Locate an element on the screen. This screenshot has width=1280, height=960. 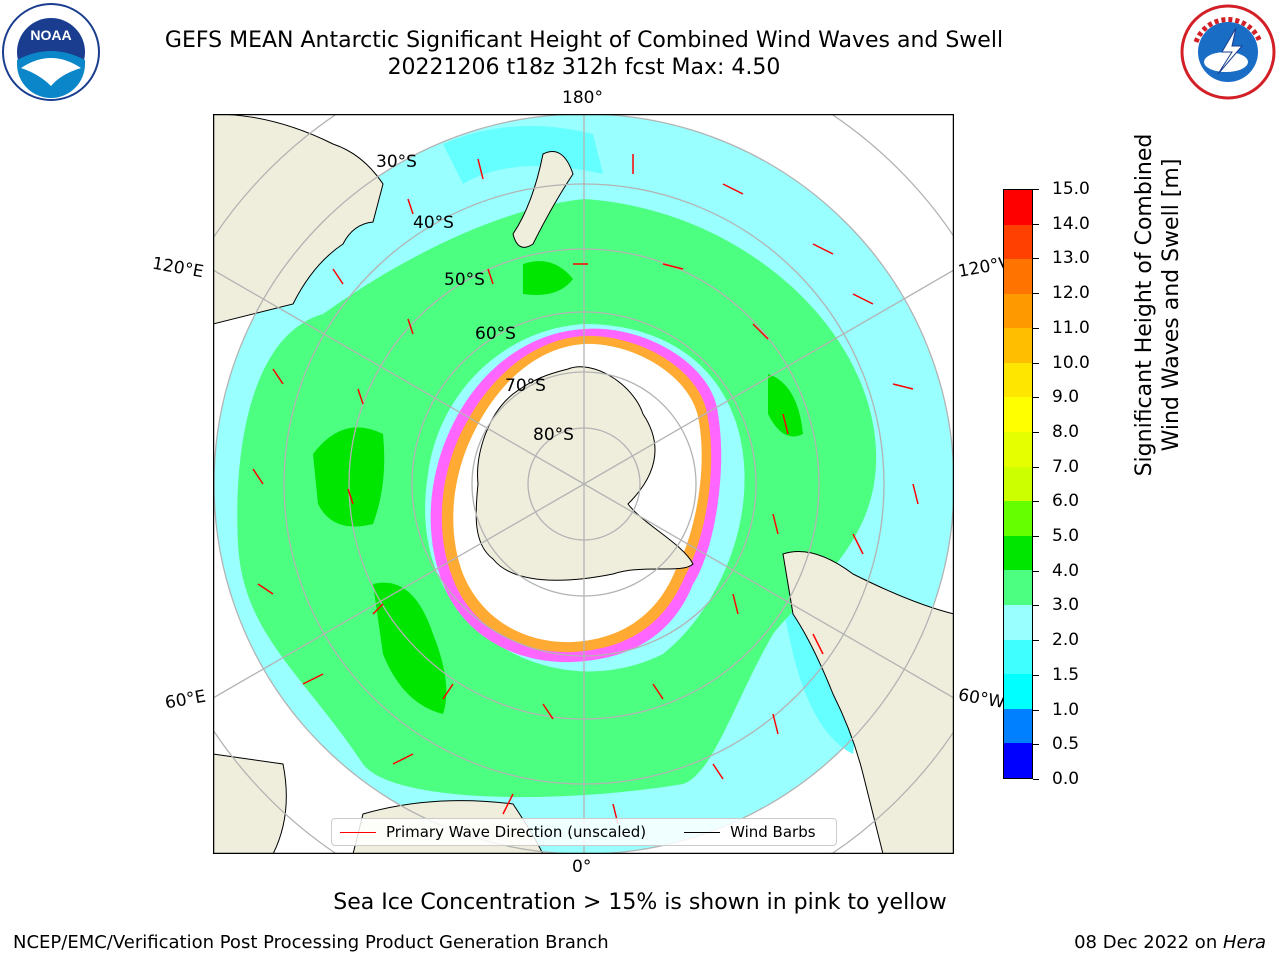
lat-label-40s: 40°S is located at coordinates (433, 223).